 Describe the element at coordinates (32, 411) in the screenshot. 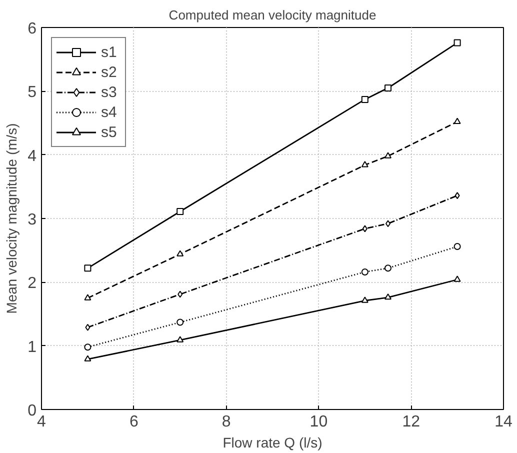

I see `y-tick-label: 0` at that location.